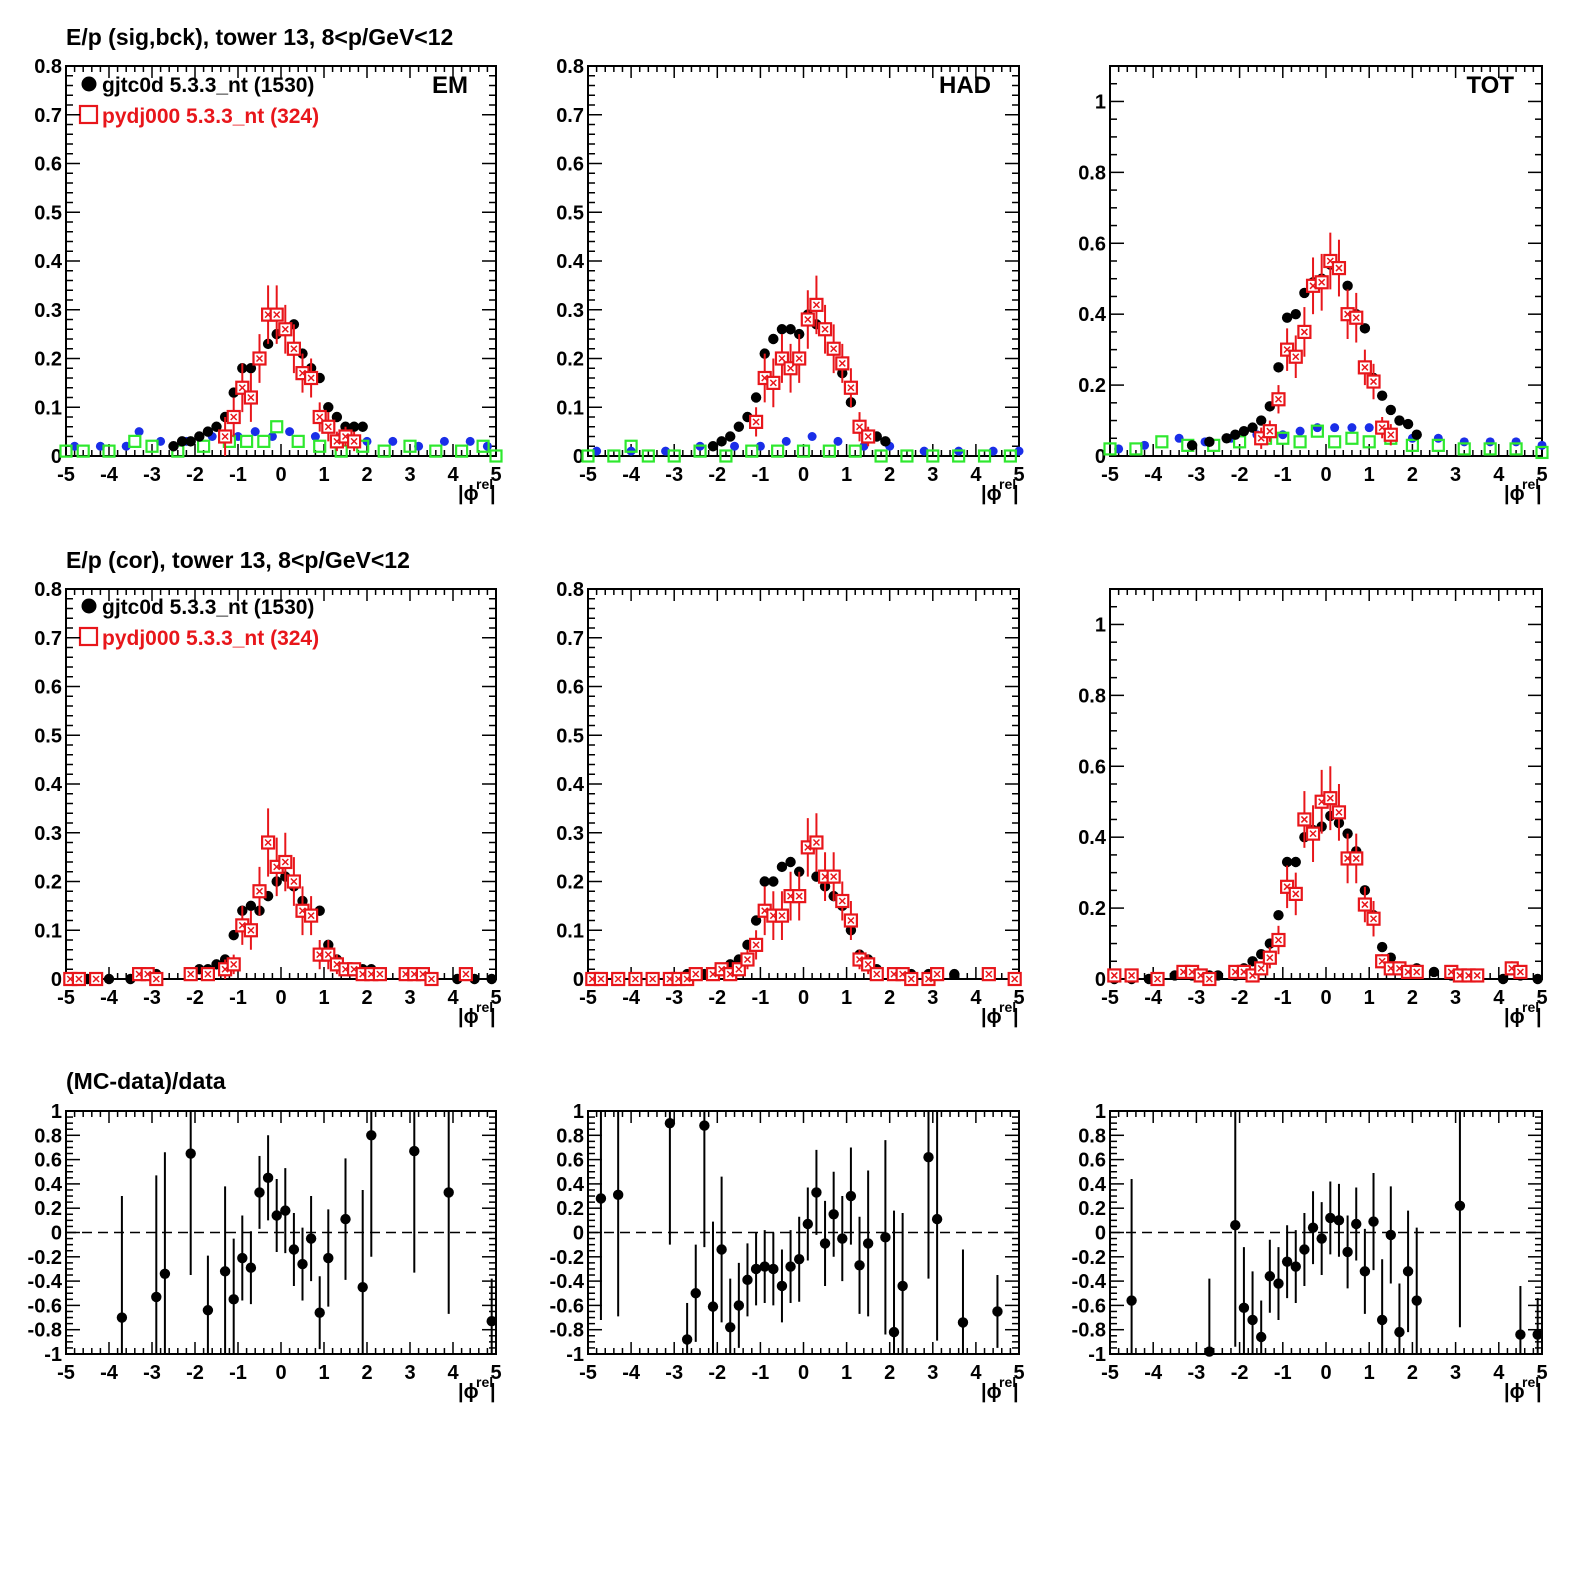 The image size is (1575, 1575). Describe the element at coordinates (210, 638) in the screenshot. I see `legend-mc-label: pydj000 5.3.3_nt (324)` at that location.